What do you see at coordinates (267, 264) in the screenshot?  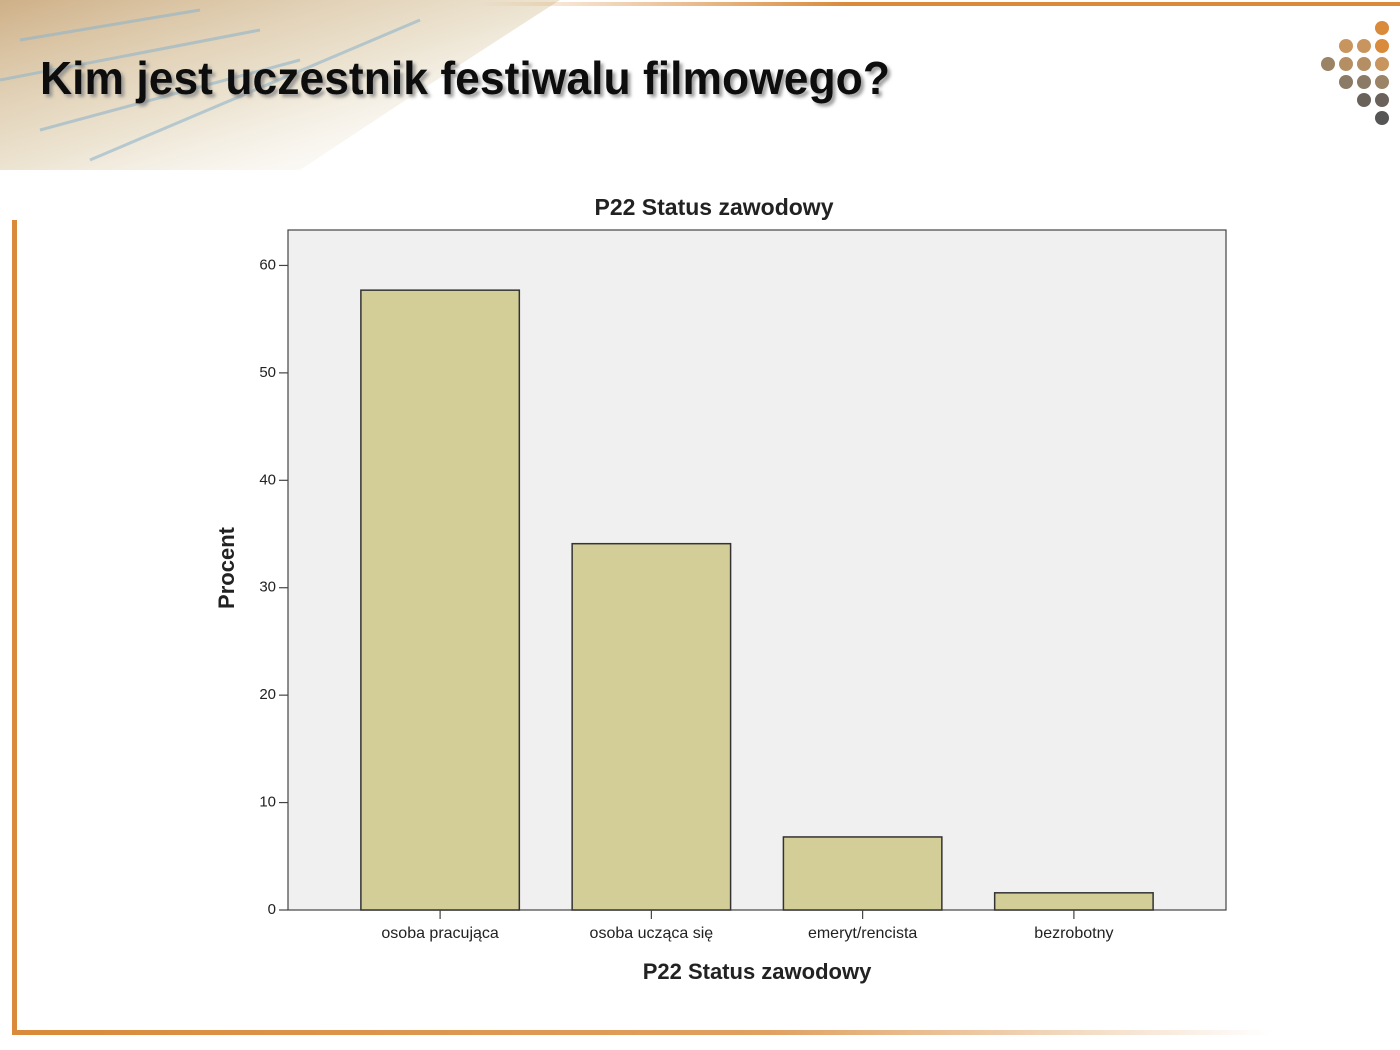 I see `y-tick-label: 60` at bounding box center [267, 264].